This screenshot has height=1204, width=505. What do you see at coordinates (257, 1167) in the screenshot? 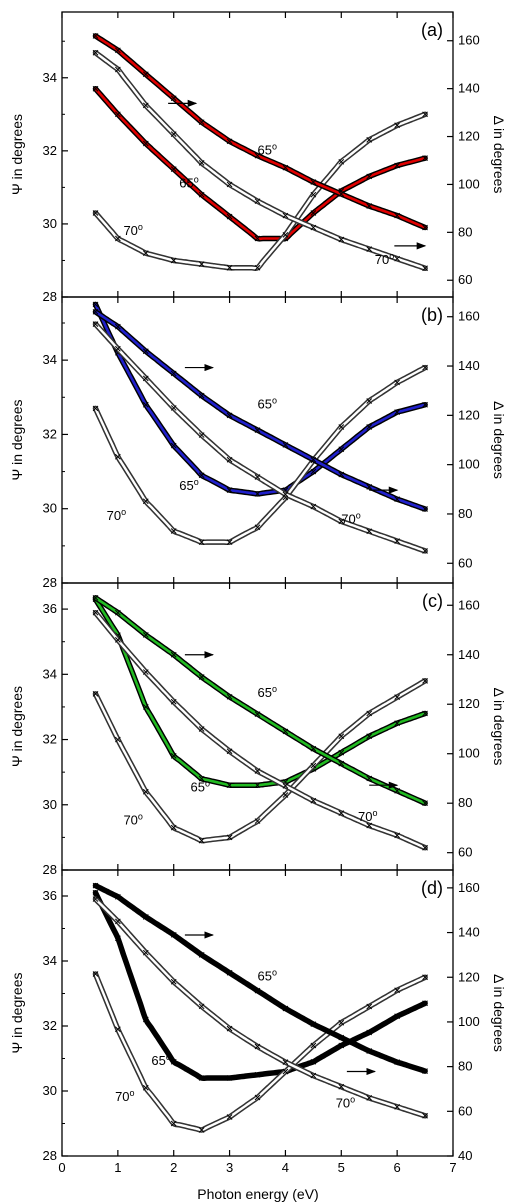
I see `shared-x-axis: 0 1 2 3 4 5 6 7` at bounding box center [257, 1167].